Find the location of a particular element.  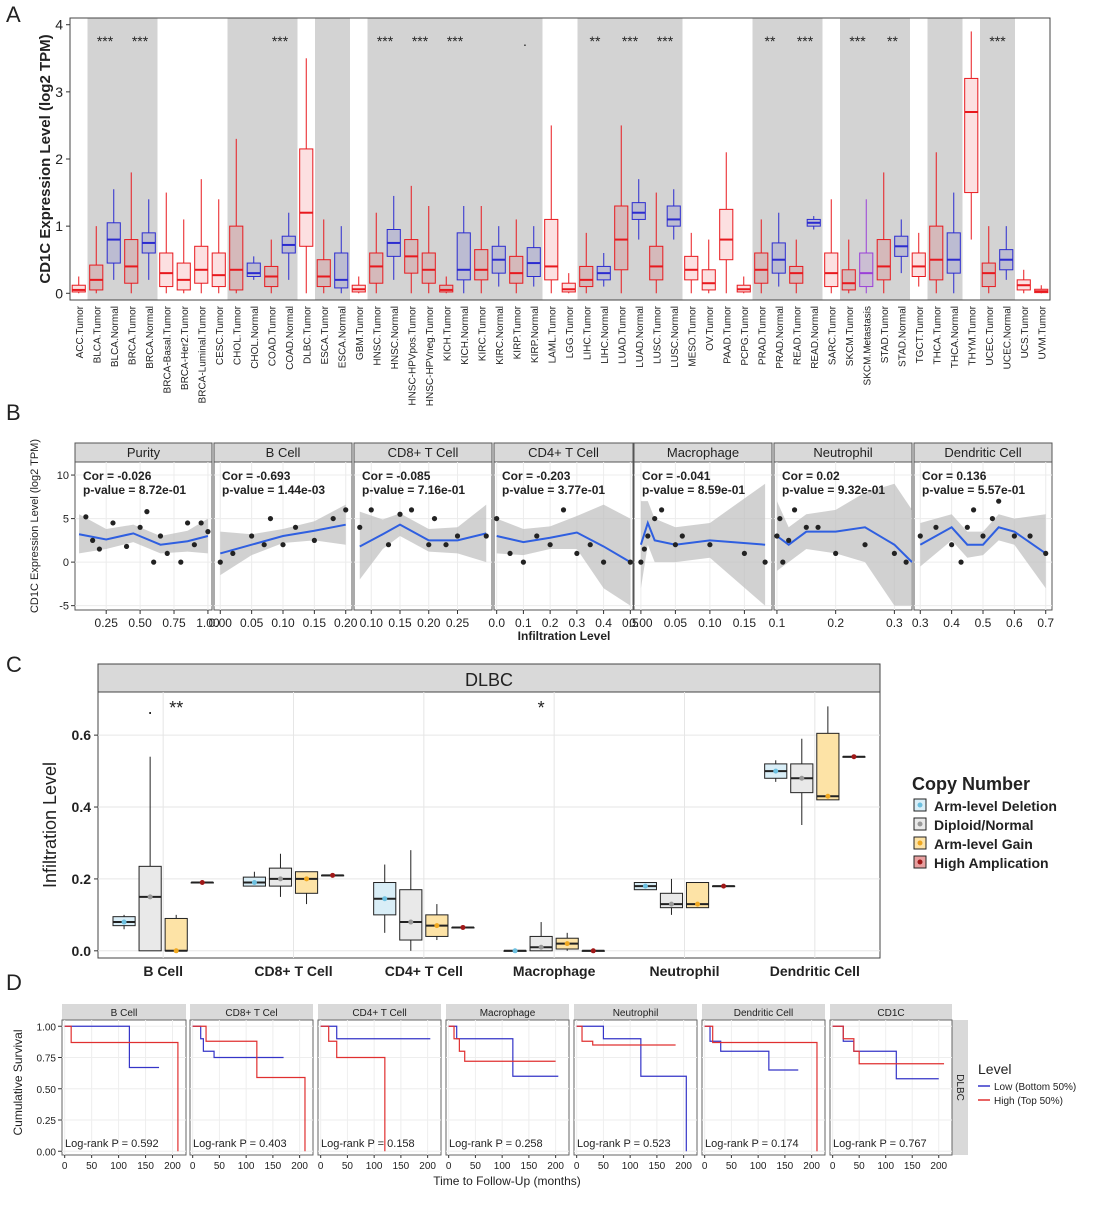

x-tick-label: THYM.Tumor is located at coordinates (972, 335).